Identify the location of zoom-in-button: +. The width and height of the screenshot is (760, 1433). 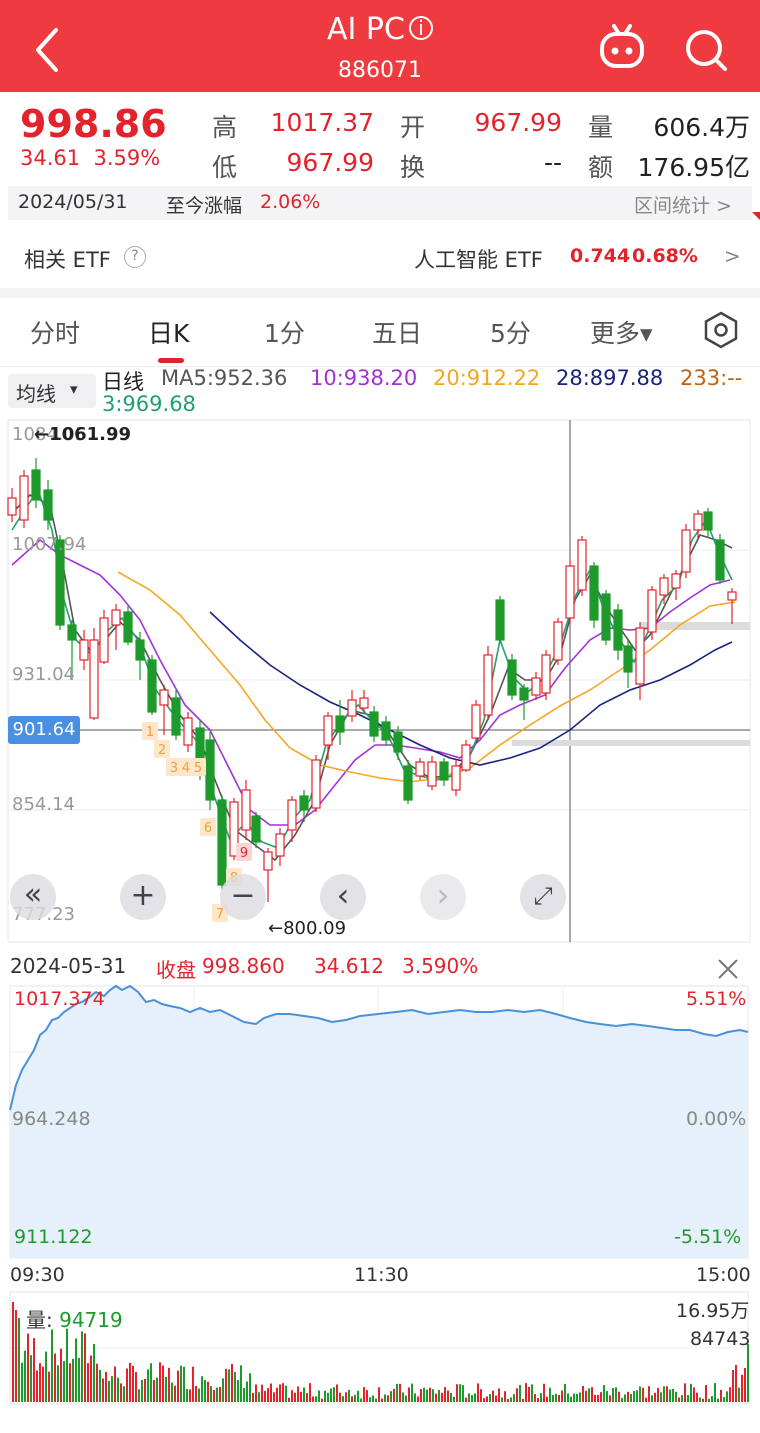
(143, 897).